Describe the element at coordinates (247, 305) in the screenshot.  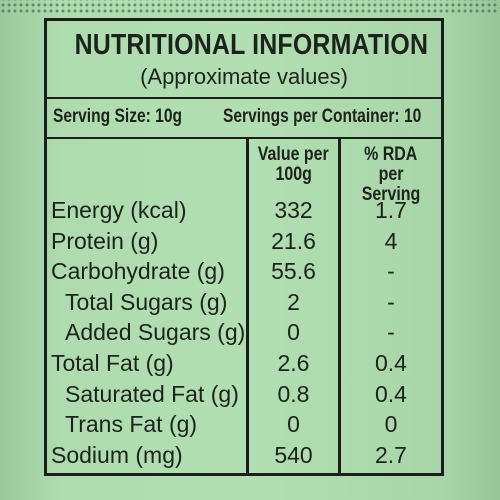
I see `column-divider-value` at that location.